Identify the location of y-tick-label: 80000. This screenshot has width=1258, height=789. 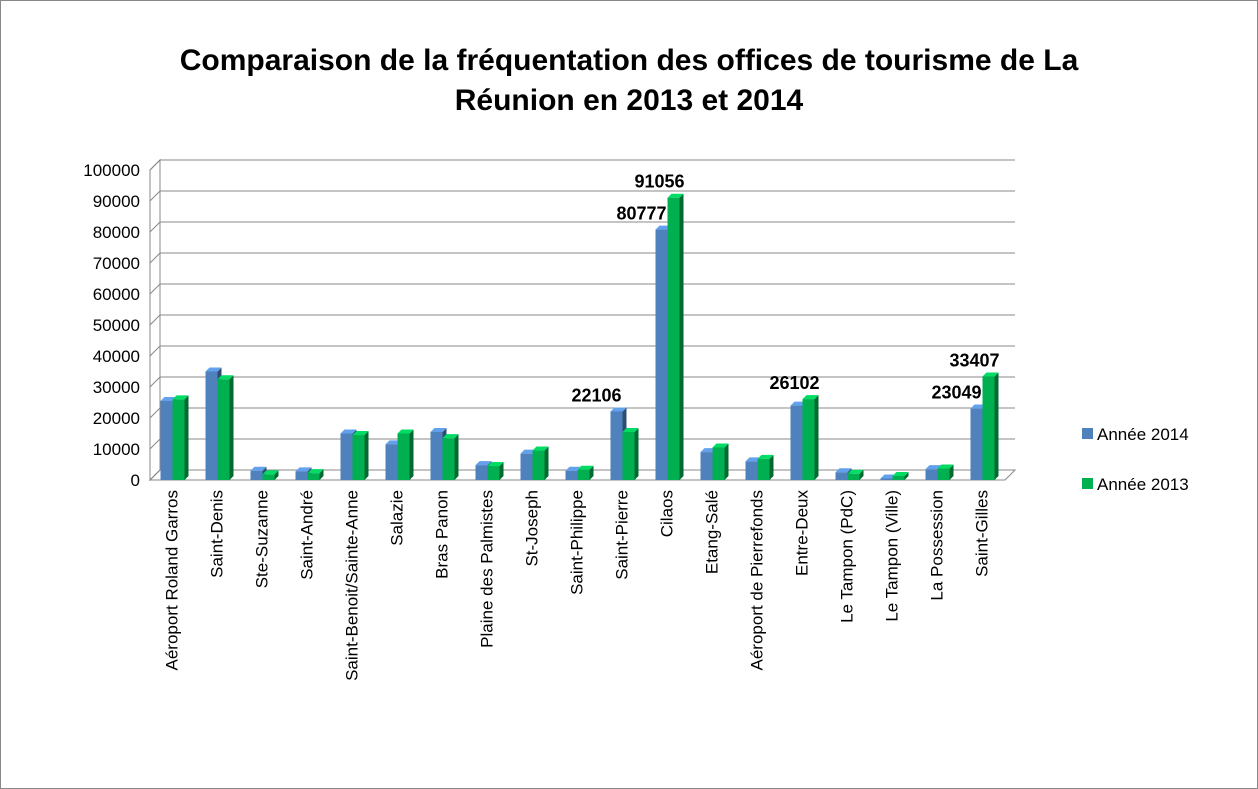
(116, 232).